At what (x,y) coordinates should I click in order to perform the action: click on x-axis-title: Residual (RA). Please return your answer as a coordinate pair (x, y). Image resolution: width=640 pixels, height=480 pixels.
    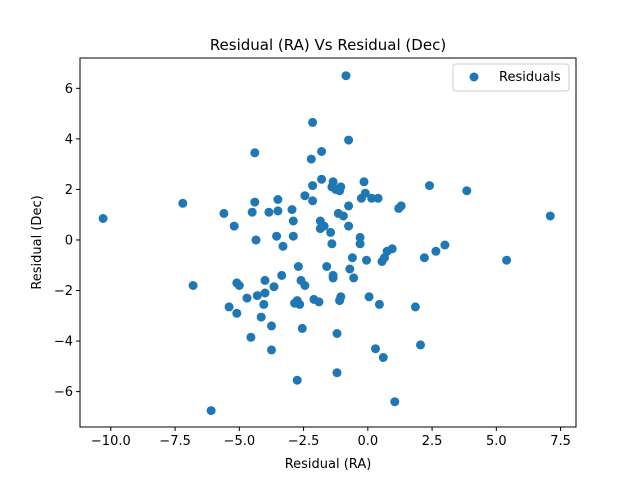
    Looking at the image, I should click on (328, 464).